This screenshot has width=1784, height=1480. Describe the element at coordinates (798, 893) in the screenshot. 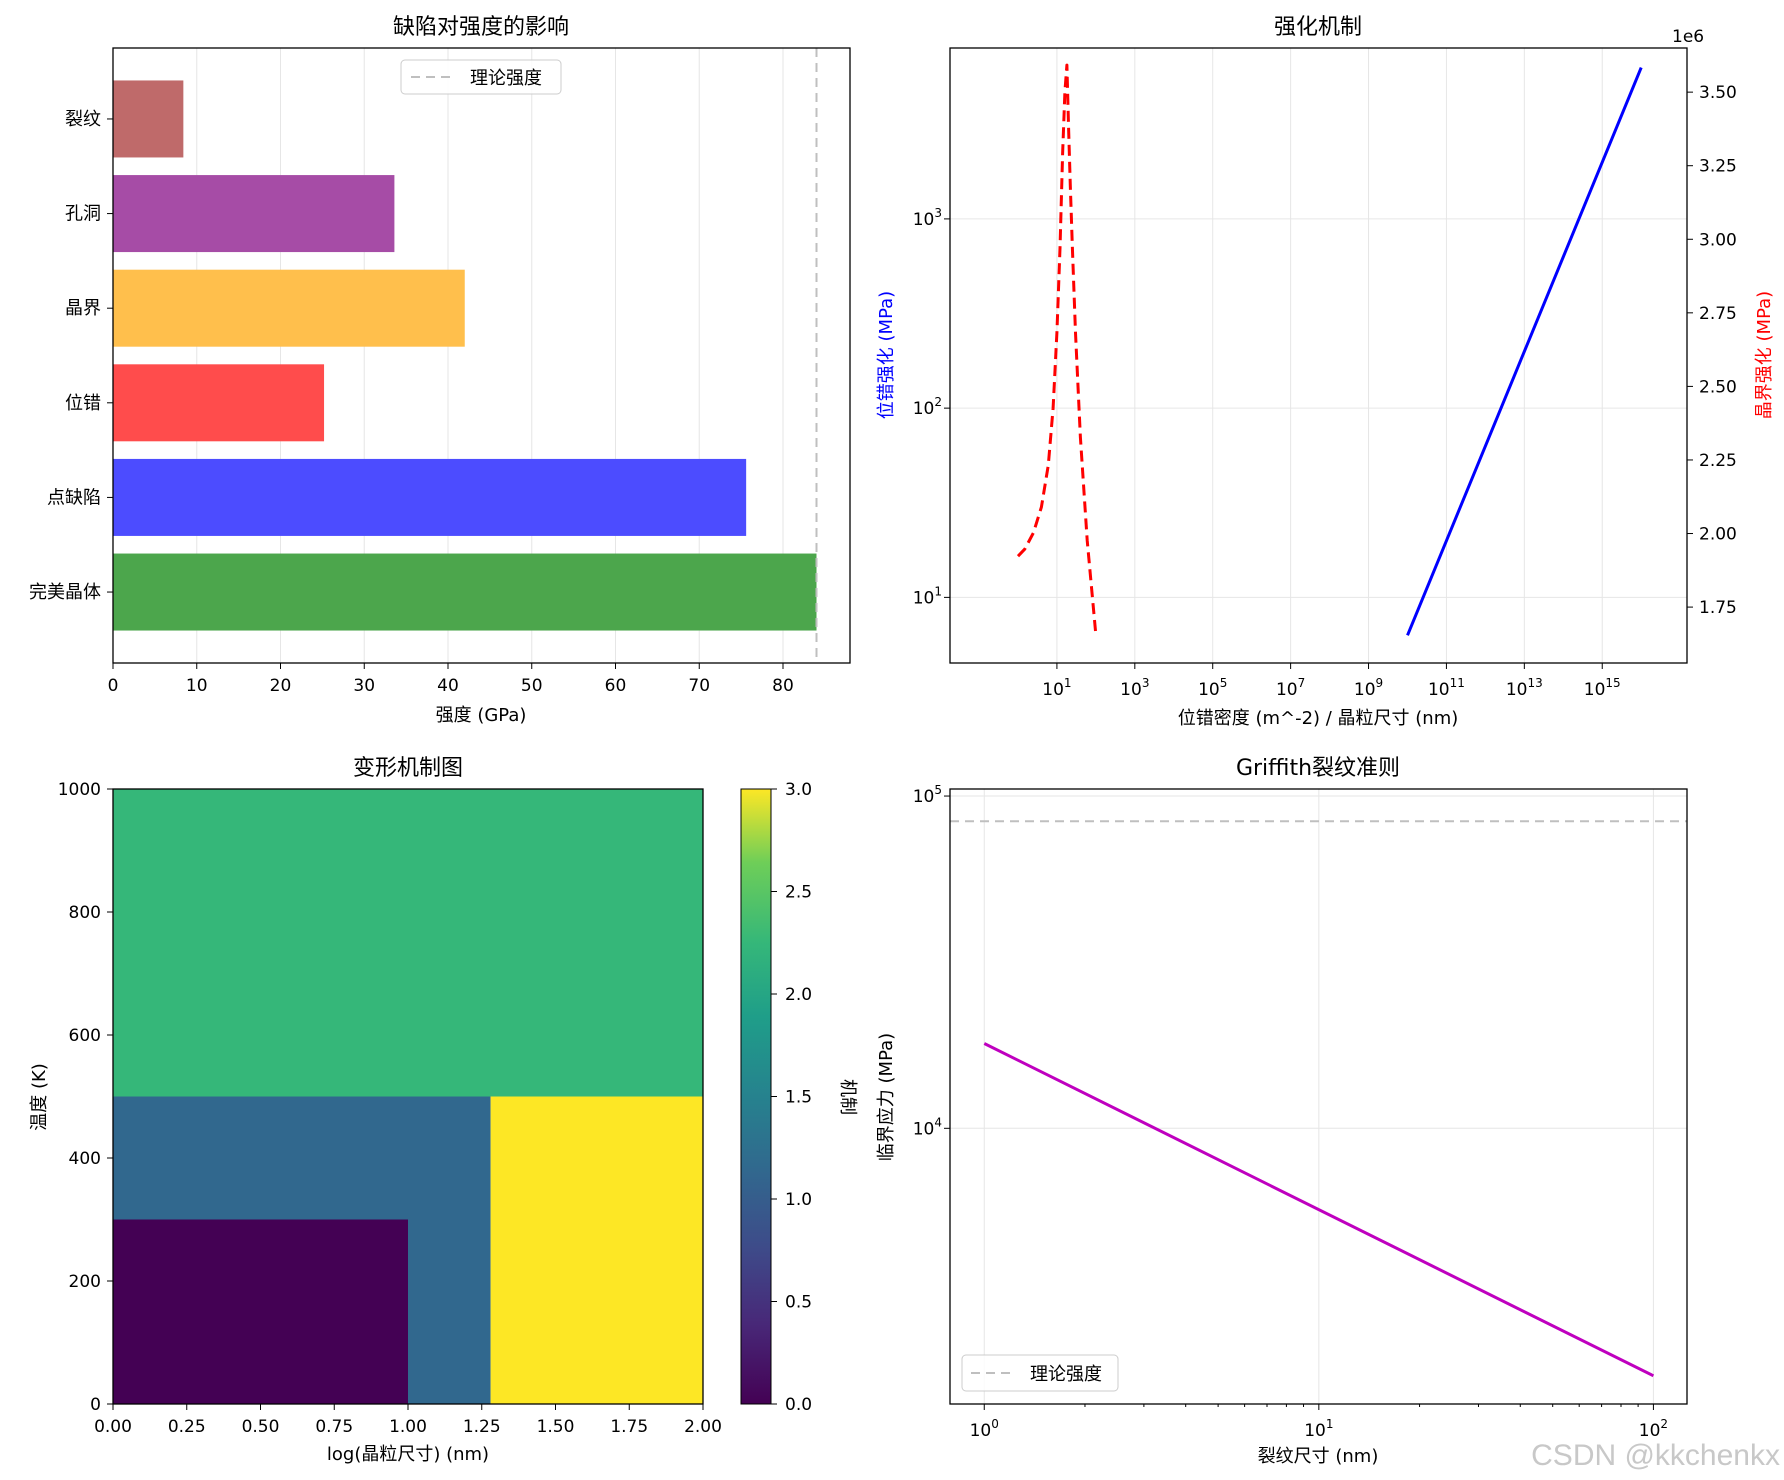

I see `colorbar-tick-label: 2.5` at that location.